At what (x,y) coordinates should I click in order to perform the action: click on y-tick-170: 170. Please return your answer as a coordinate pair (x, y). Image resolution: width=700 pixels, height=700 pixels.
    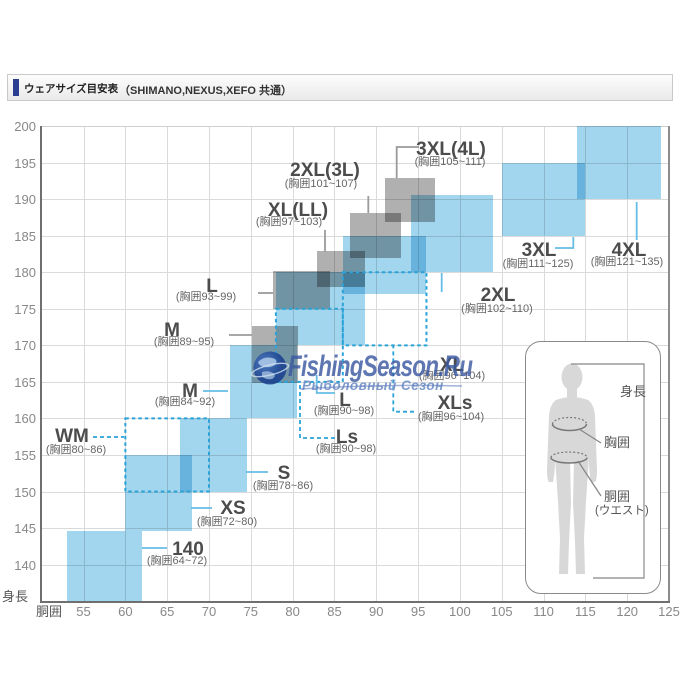
    Looking at the image, I should click on (25, 346).